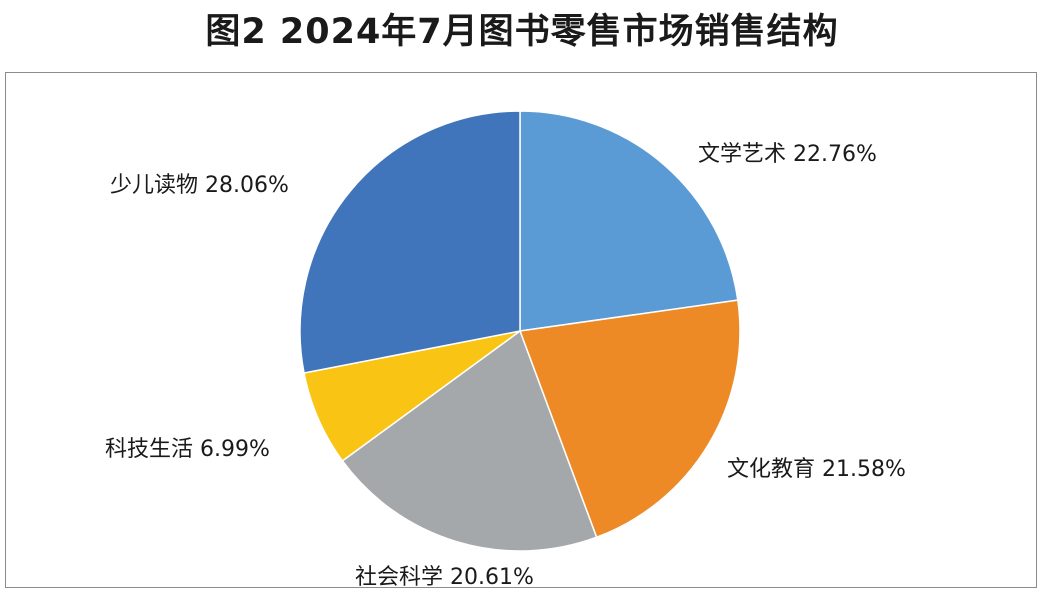  Describe the element at coordinates (816, 469) in the screenshot. I see `slice-label-2: 文化教育 21.58%` at that location.